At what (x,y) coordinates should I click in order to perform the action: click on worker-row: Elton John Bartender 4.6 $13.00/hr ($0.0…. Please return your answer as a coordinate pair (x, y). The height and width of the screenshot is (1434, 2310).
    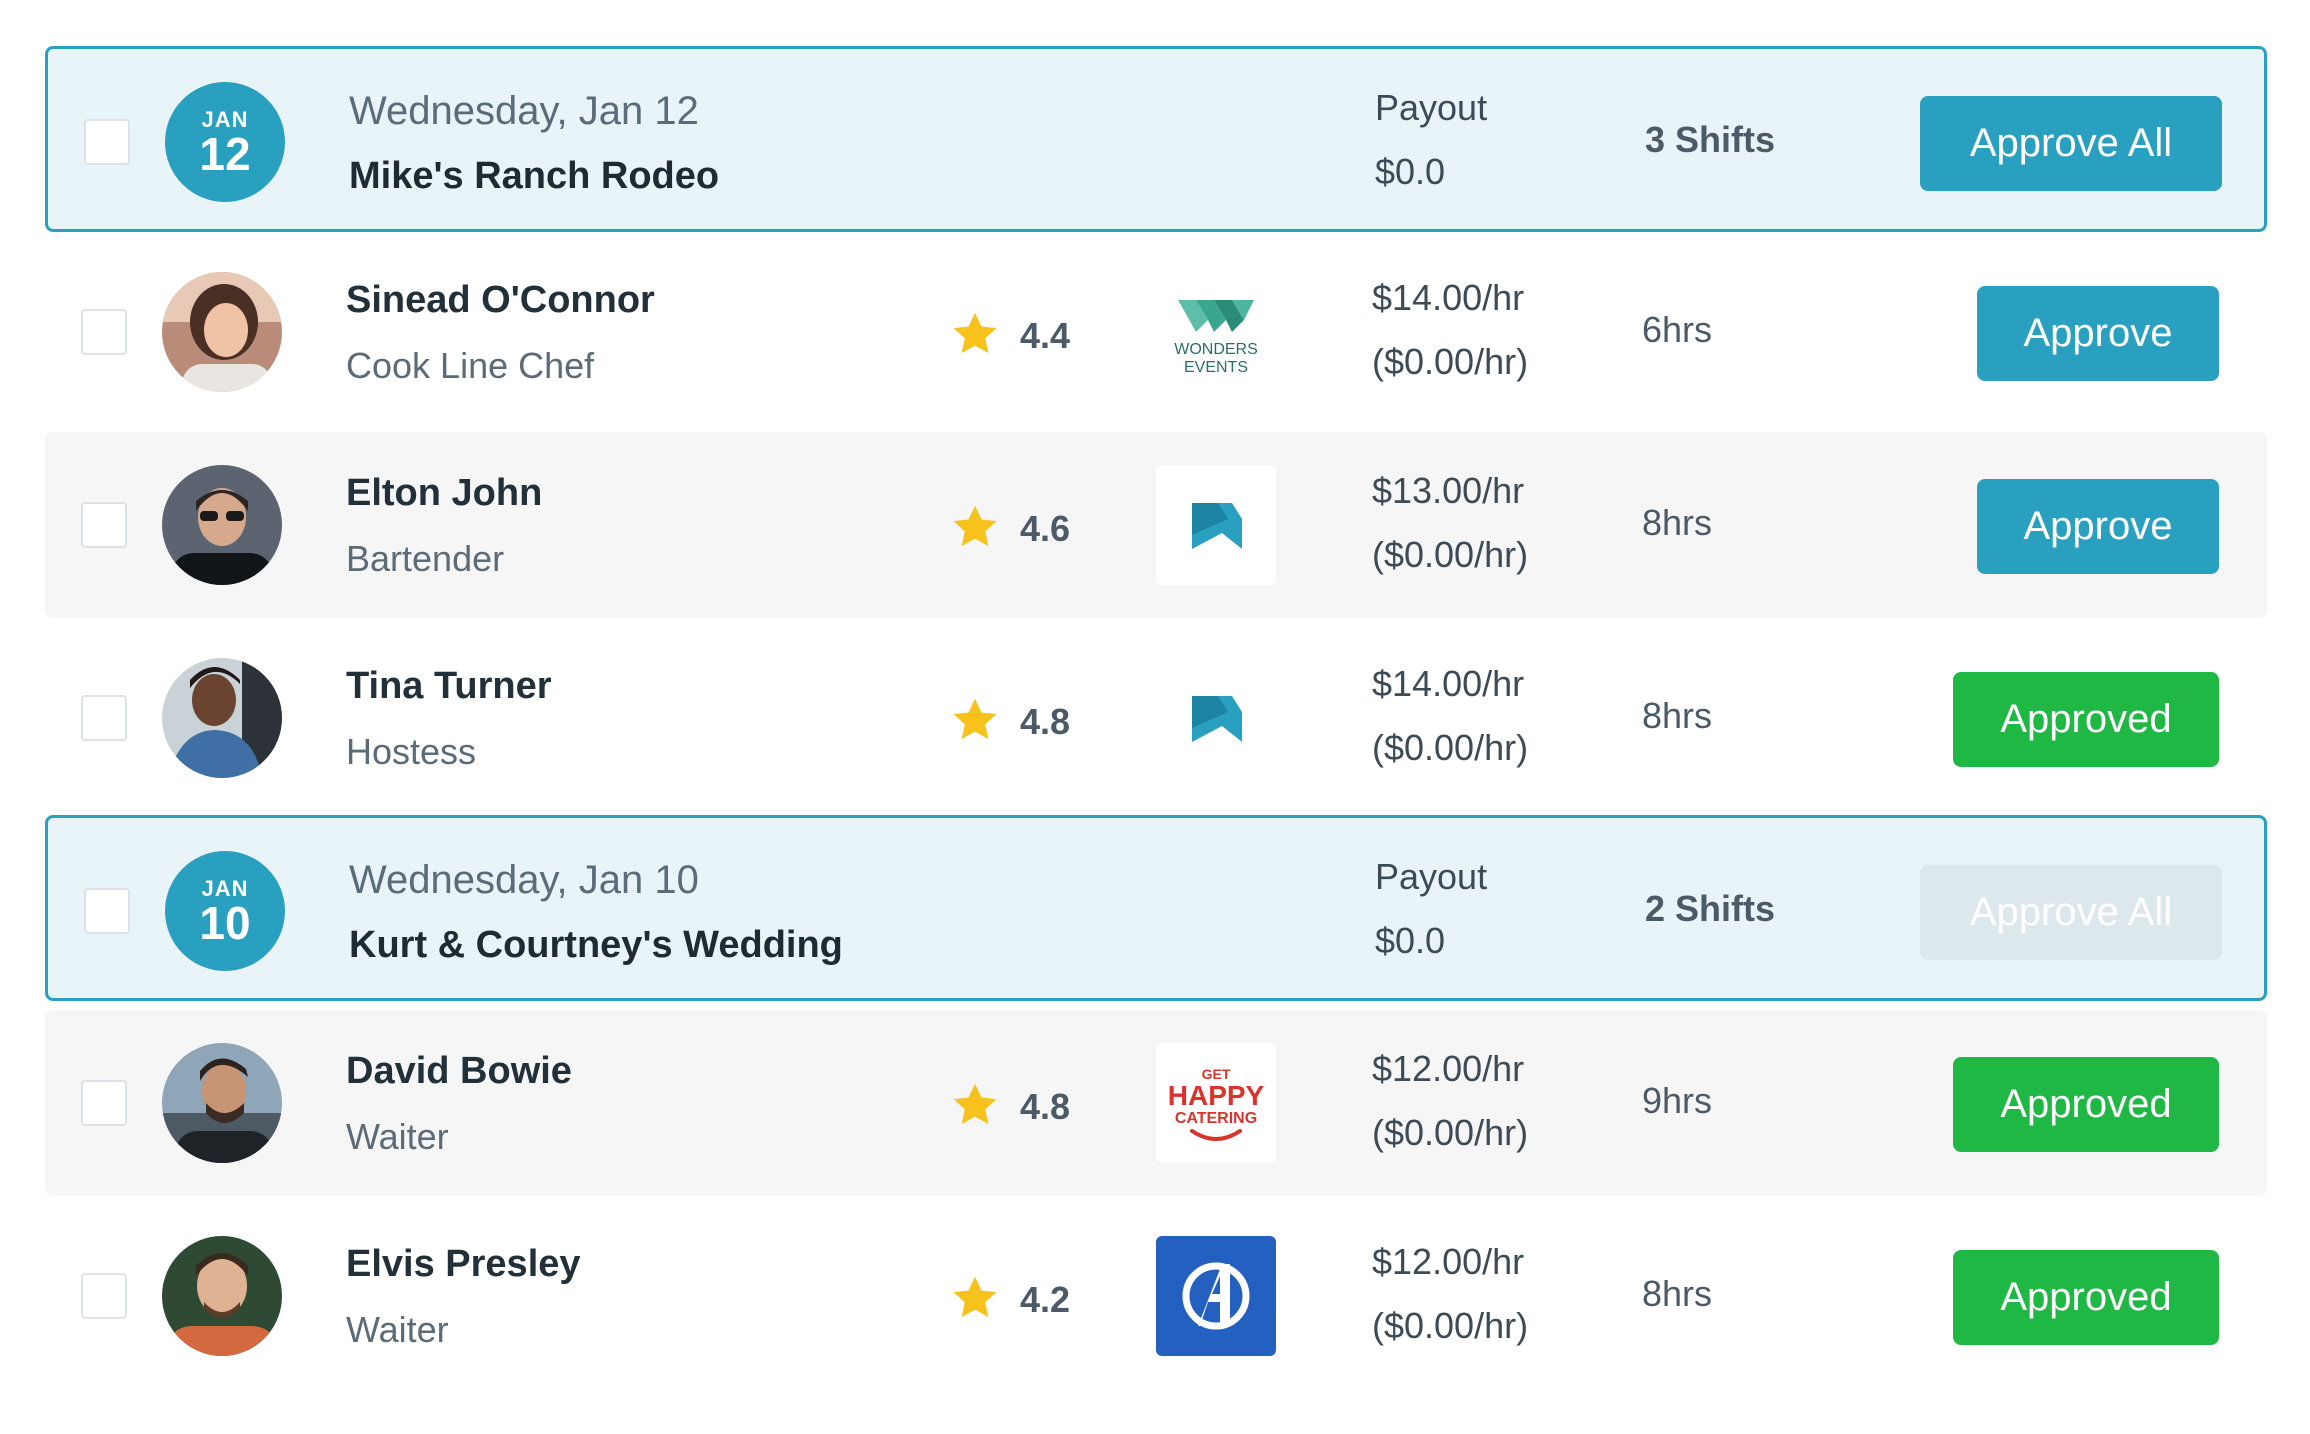
    Looking at the image, I should click on (1156, 525).